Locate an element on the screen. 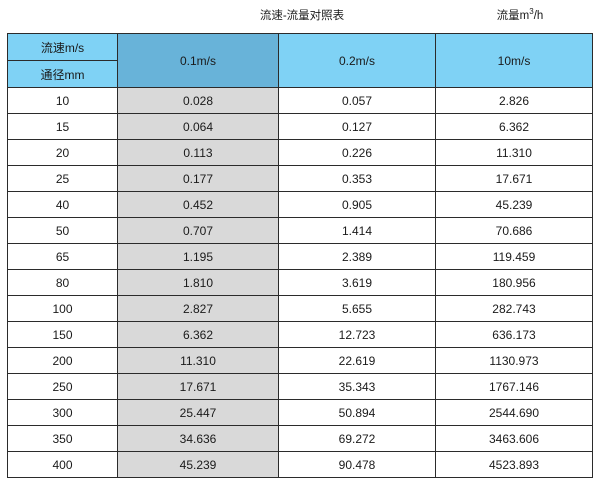 The image size is (600, 478). table-row: 100 2.827 5.655 282.743 is located at coordinates (300, 308).